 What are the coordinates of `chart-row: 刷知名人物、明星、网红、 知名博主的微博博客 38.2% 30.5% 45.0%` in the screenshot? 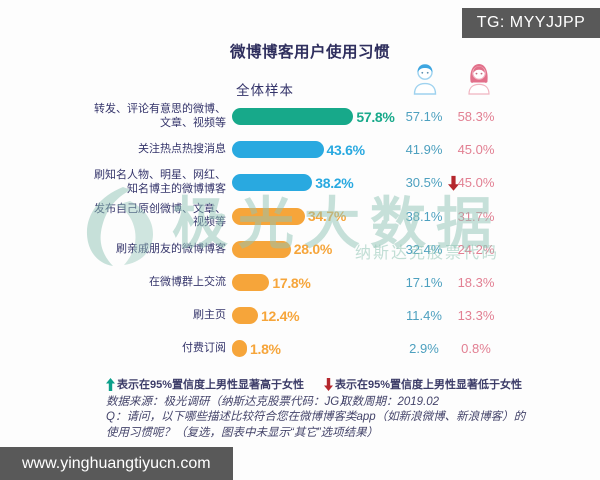 It's located at (284, 182).